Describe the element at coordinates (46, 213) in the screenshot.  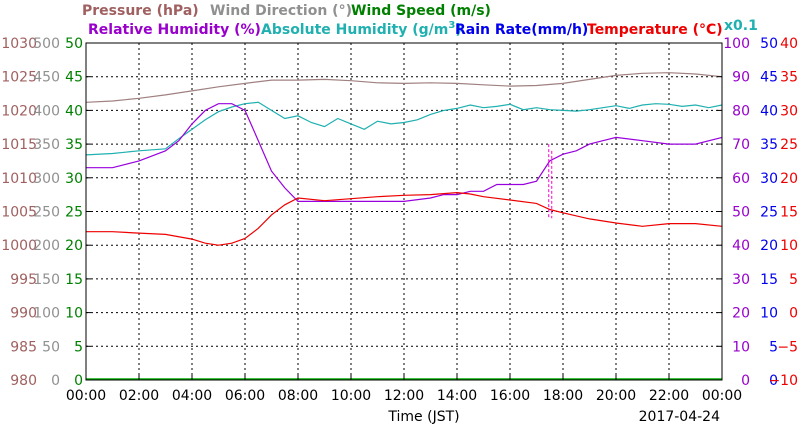
I see `tick-wind_direction: 250` at that location.